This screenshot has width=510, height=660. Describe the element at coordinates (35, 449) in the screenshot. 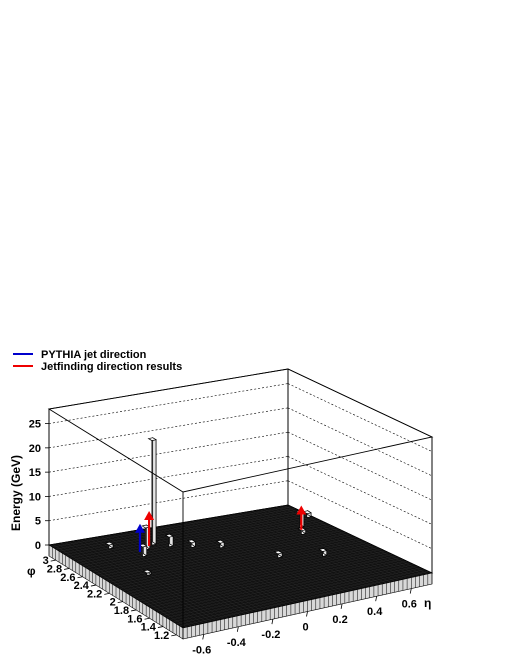

I see `z-tick-label: 20` at that location.